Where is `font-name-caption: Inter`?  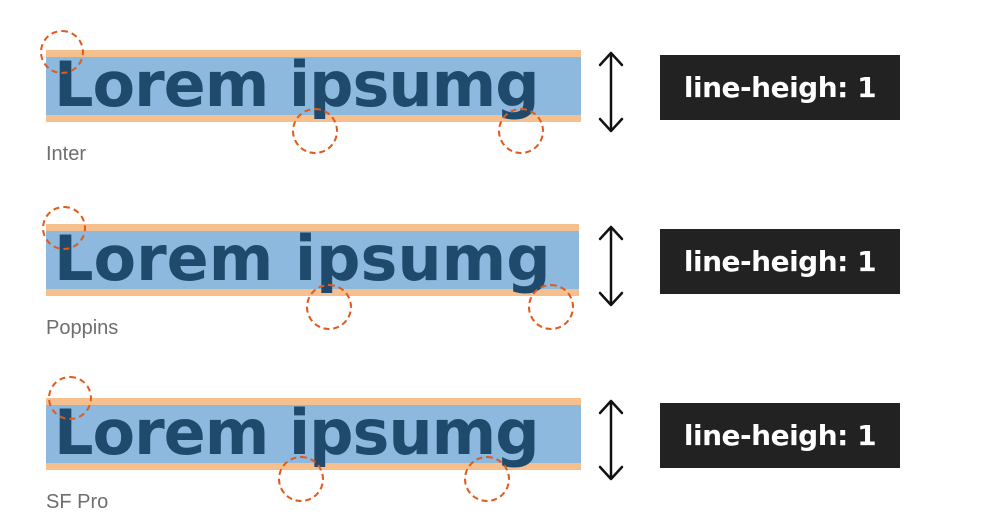 font-name-caption: Inter is located at coordinates (66, 154).